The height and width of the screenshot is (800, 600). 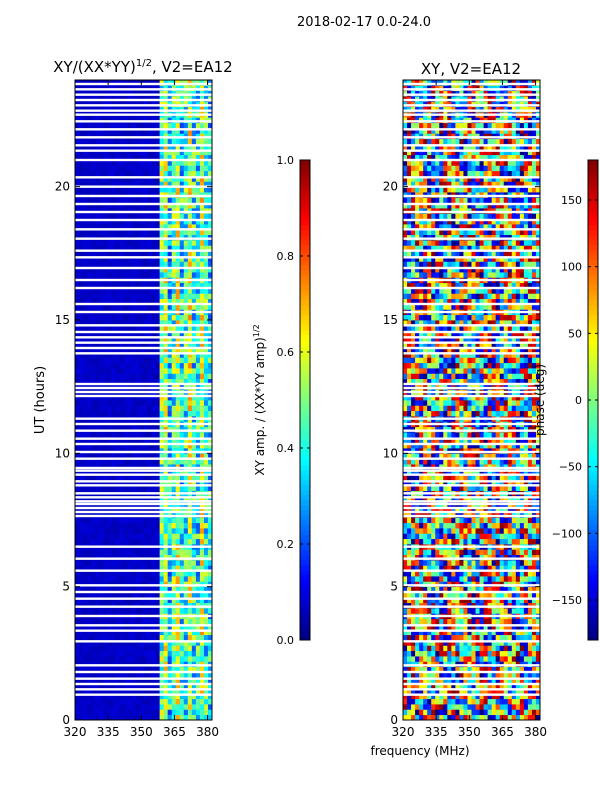 I want to click on y-tick-label: 0, so click(x=66, y=720).